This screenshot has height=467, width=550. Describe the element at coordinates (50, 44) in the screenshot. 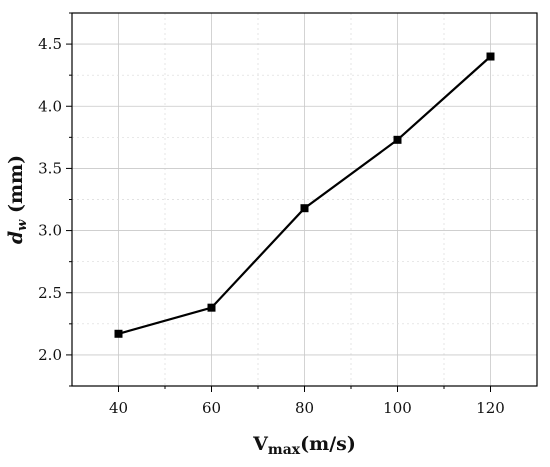

I see `y-tick-label: 4.5` at that location.